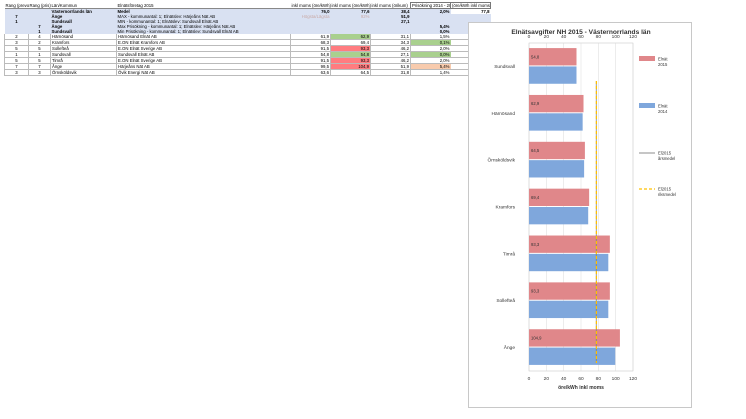  Describe the element at coordinates (16, 21) in the screenshot. I see `summary-cell-rang-prev: 1` at that location.